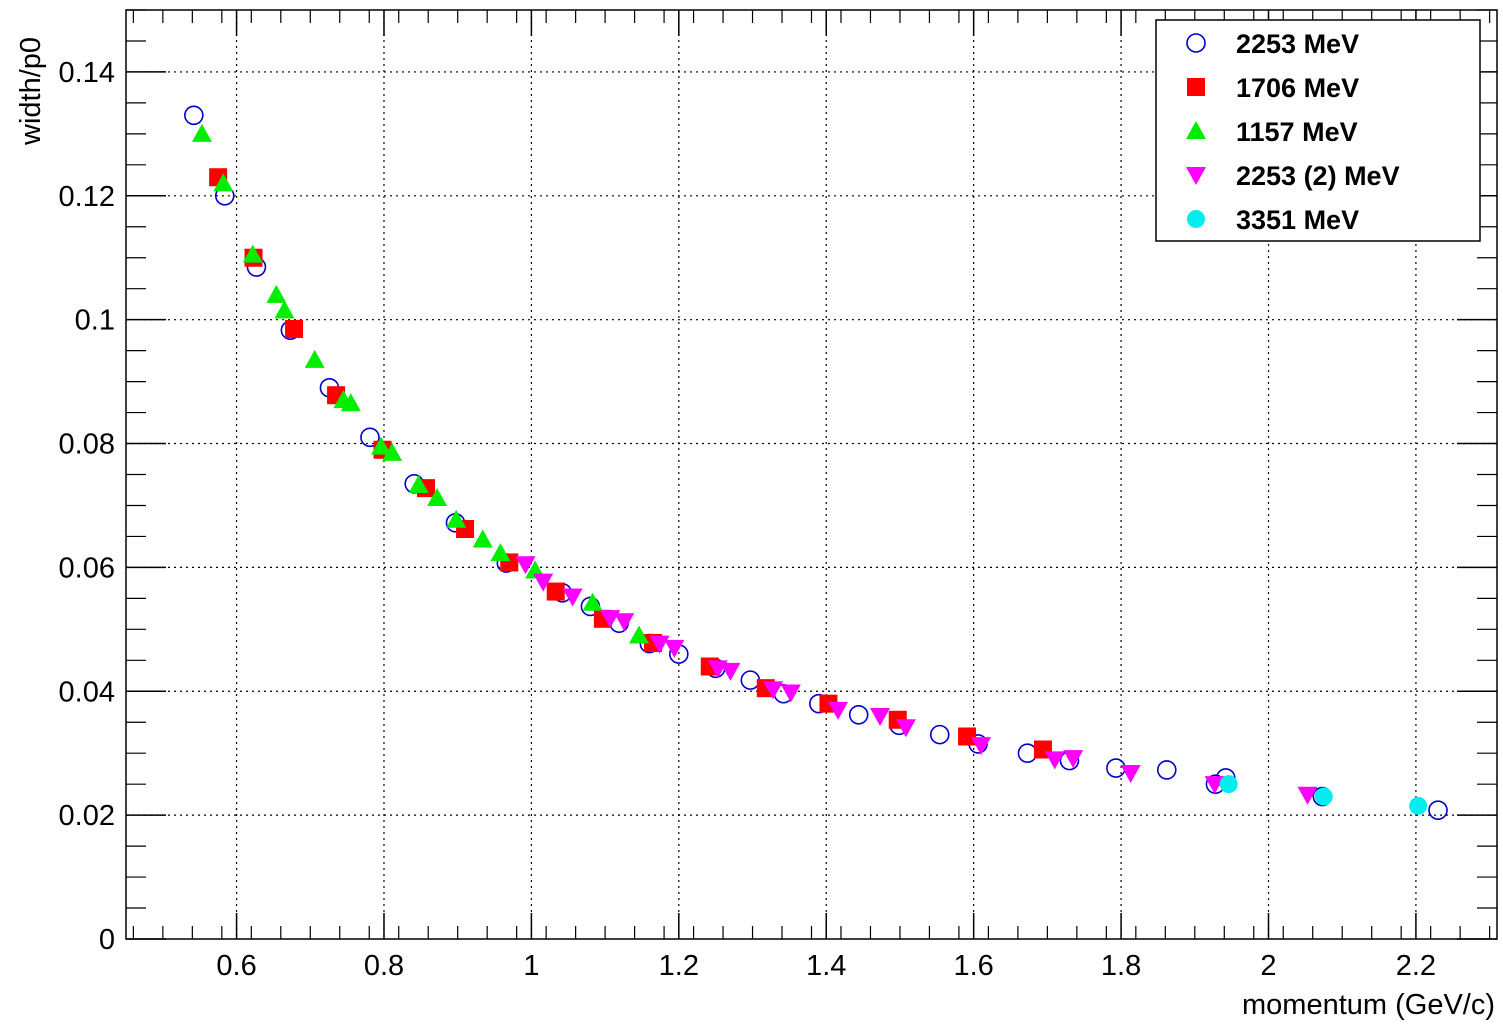 This screenshot has width=1503, height=1024. I want to click on legend-label: 1706 MeV, so click(1297, 88).